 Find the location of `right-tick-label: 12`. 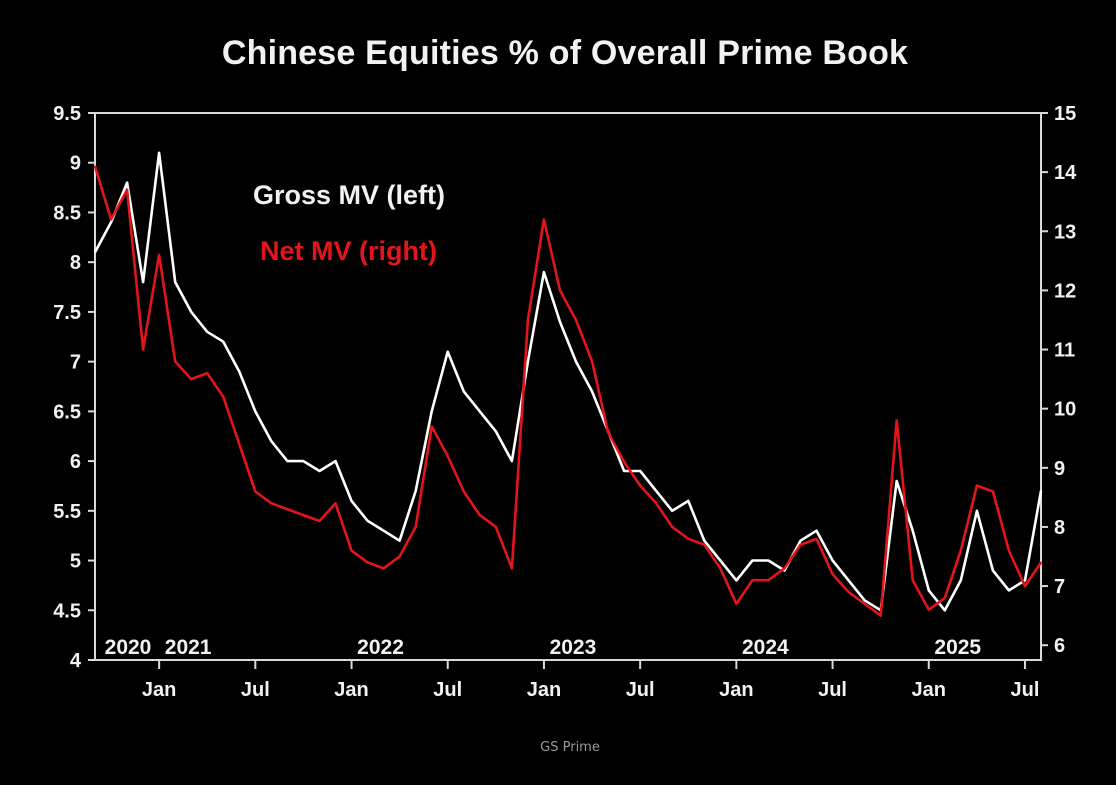

right-tick-label: 12 is located at coordinates (1065, 291).